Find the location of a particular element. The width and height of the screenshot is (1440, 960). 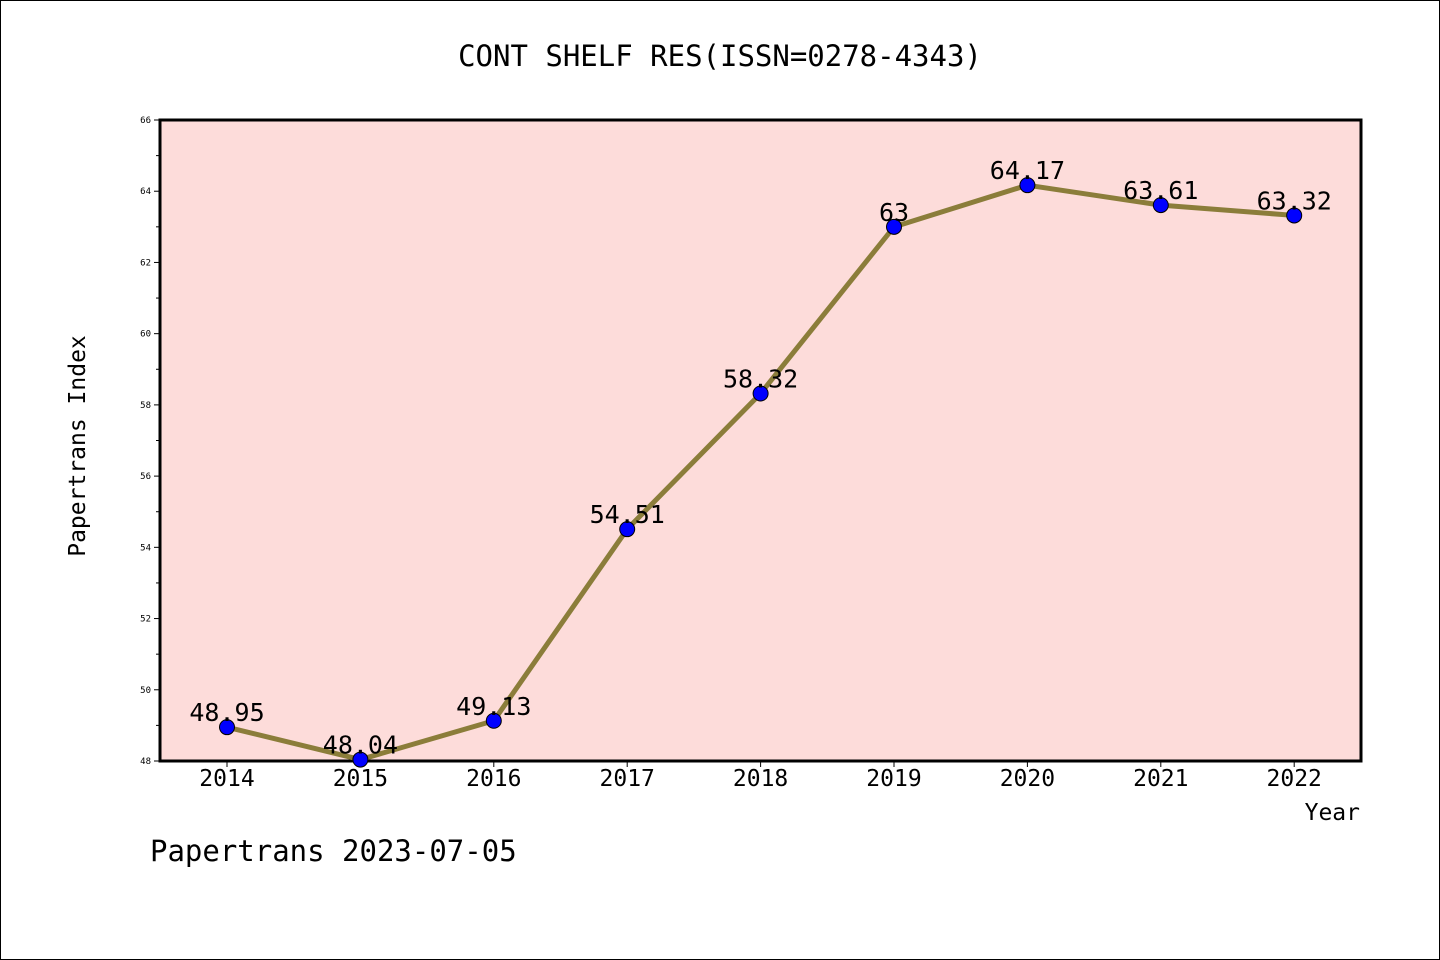

x-tick-label: 2016 is located at coordinates (493, 779).